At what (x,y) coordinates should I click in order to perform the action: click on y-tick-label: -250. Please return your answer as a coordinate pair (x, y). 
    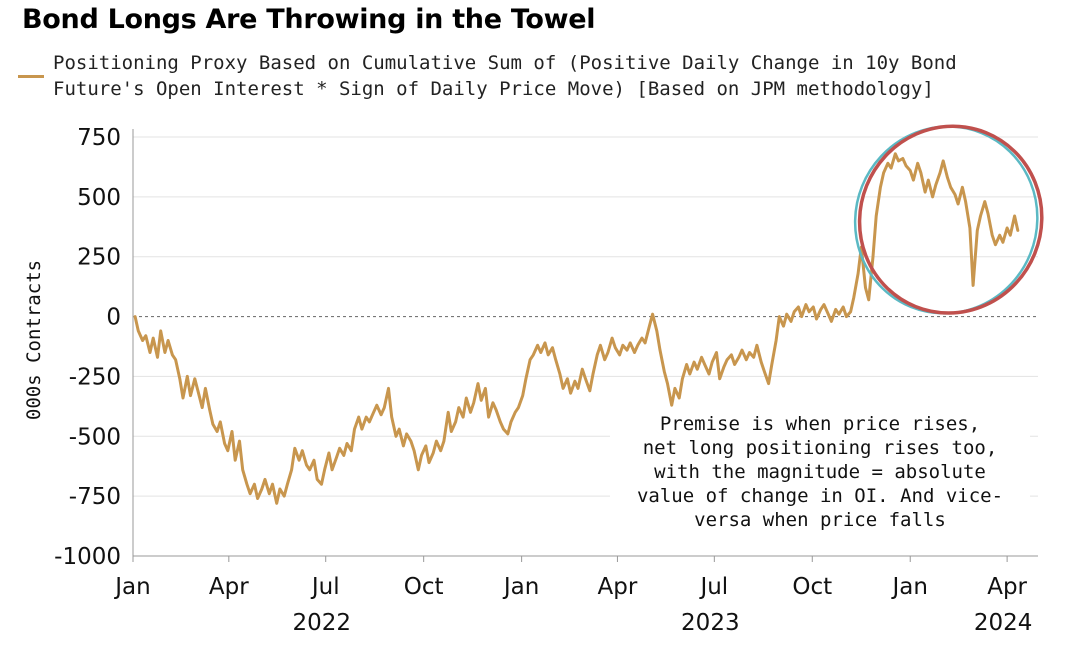
    Looking at the image, I should click on (95, 377).